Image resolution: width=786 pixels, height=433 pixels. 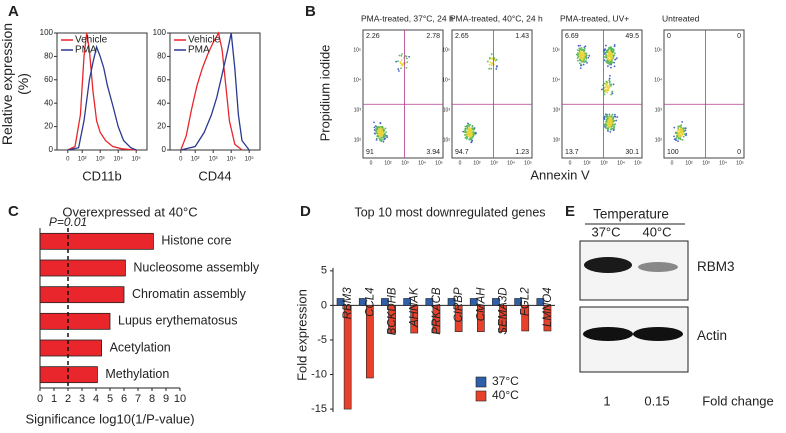 I want to click on quadrant-value: 49.5, so click(x=632, y=36).